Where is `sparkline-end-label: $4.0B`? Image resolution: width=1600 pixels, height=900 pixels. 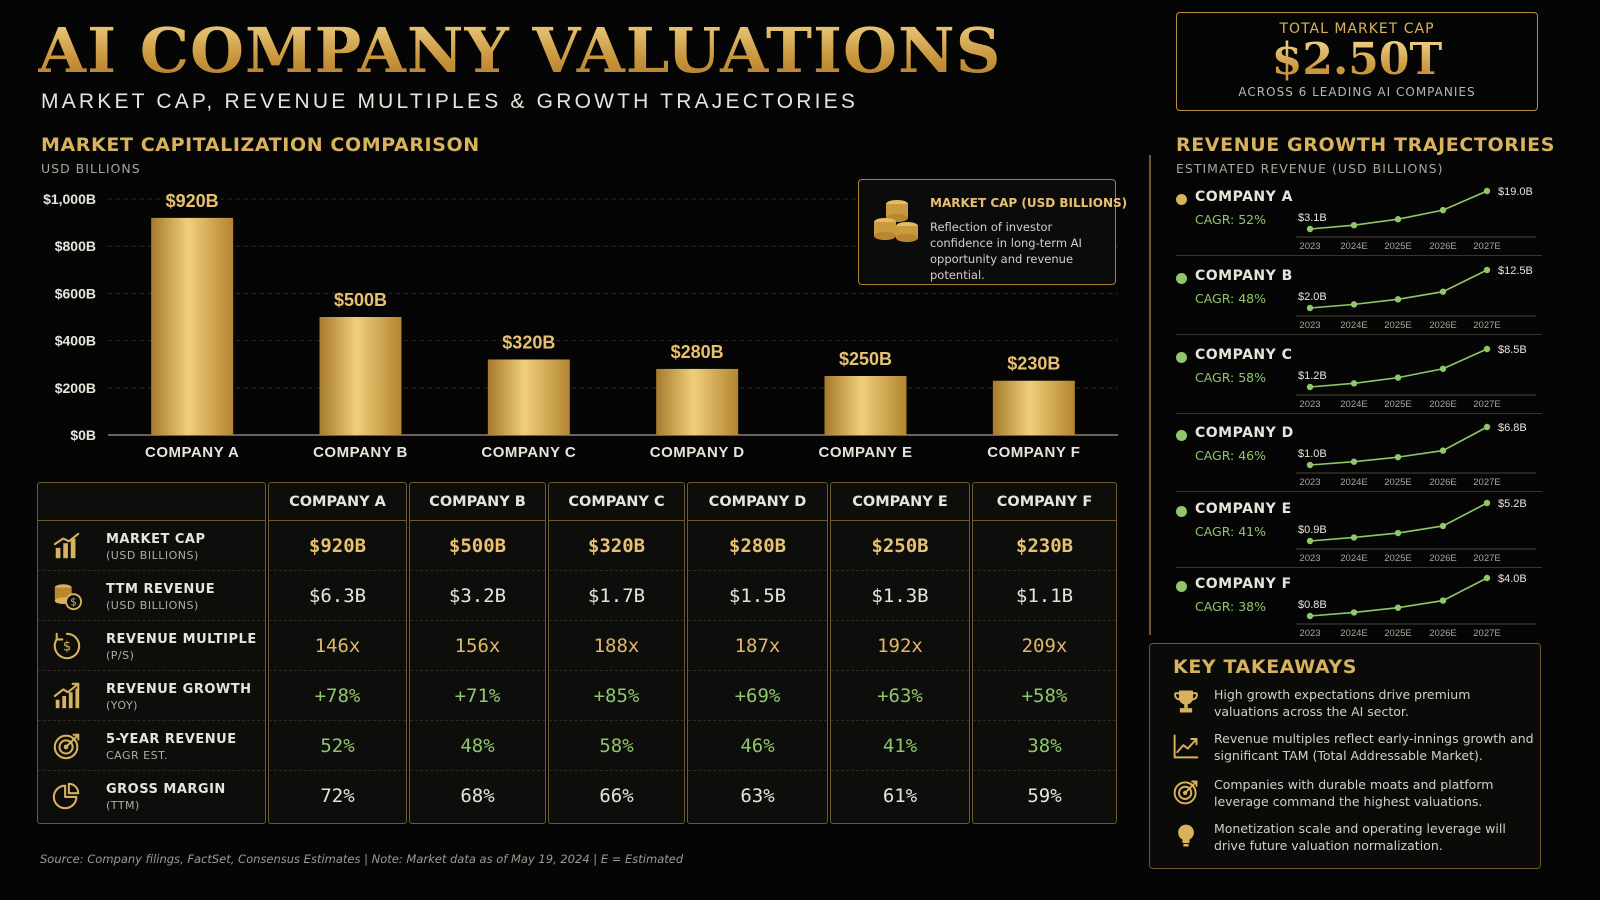
sparkline-end-label: $4.0B is located at coordinates (1512, 579).